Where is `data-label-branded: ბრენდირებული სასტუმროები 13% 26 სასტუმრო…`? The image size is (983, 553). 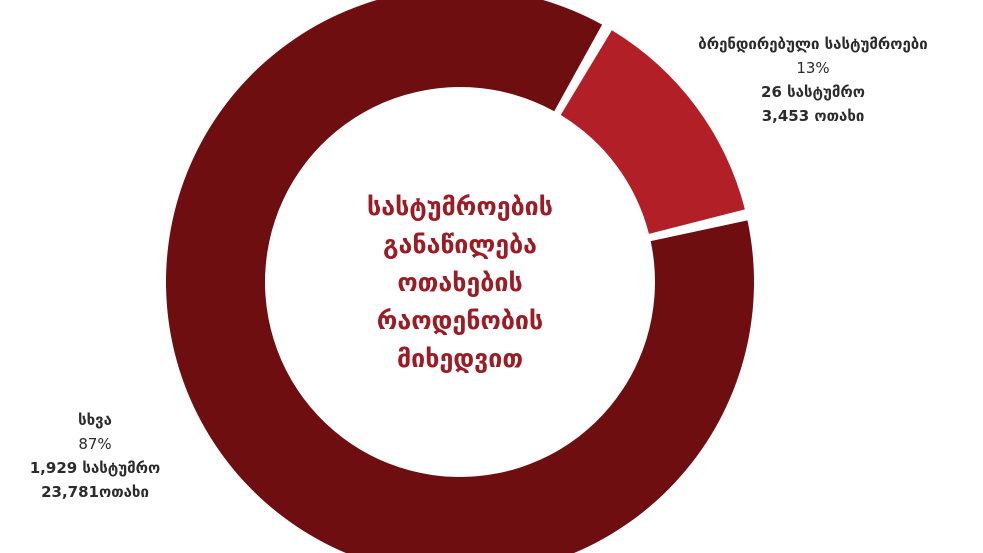
data-label-branded: ბრენდირებული სასტუმროები 13% 26 სასტუმრო… is located at coordinates (813, 80).